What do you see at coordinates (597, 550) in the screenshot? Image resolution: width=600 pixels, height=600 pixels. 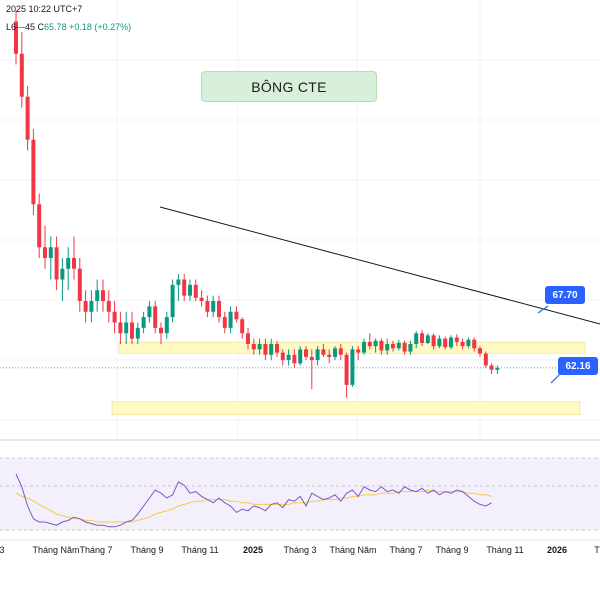 I see `x-tick-label: T` at bounding box center [597, 550].